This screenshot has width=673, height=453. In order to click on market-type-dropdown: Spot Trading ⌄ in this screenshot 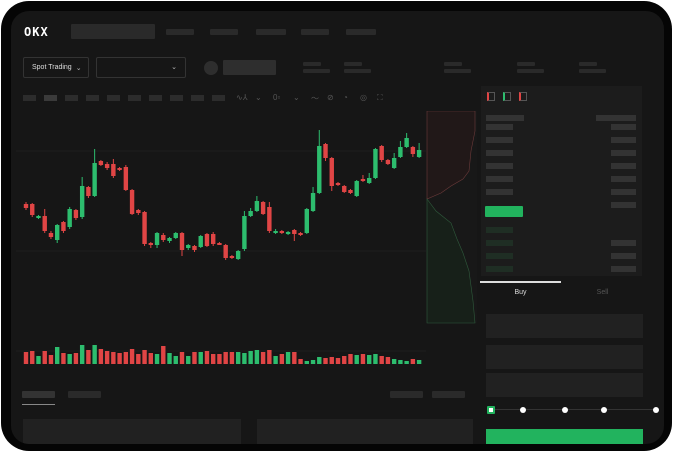, I will do `click(56, 67)`.